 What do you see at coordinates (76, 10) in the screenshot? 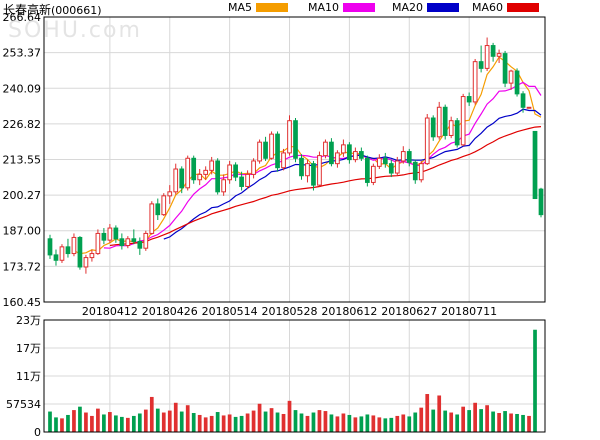
I see `stock-code: (000661)` at bounding box center [76, 10].